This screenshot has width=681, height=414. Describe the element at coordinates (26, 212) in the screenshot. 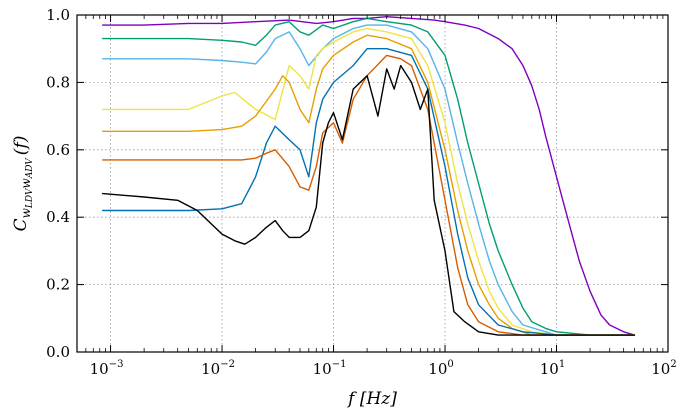

I see `y-label-sub: w` at that location.